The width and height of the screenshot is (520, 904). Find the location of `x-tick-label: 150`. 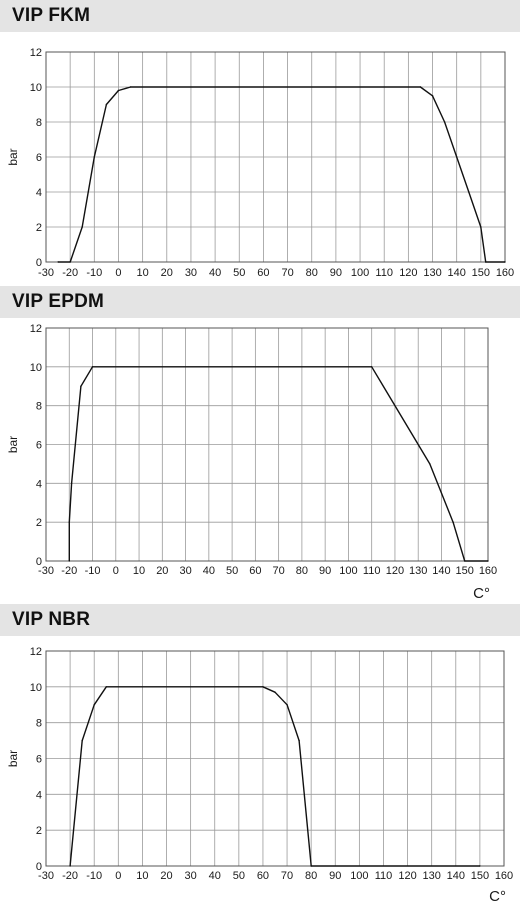

x-tick-label: 150 is located at coordinates (481, 273).